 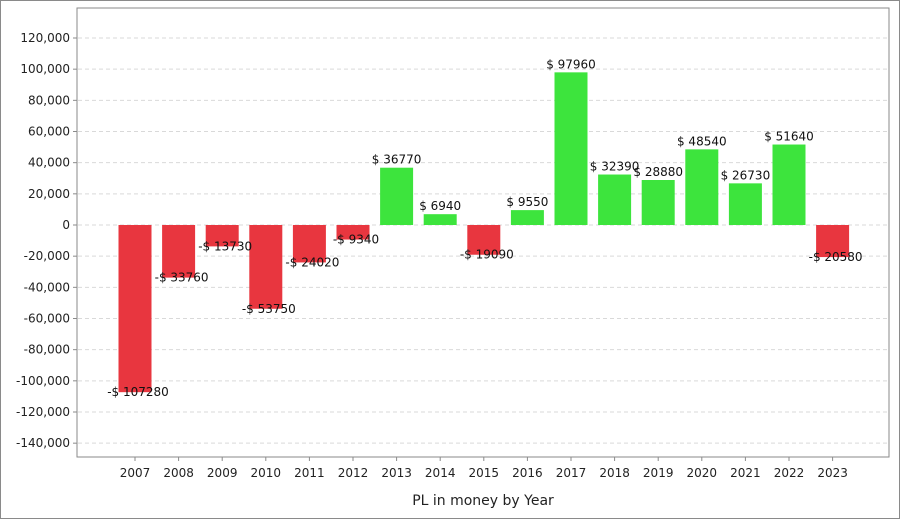 What do you see at coordinates (45, 69) in the screenshot?
I see `y-tick-label: 100,000` at bounding box center [45, 69].